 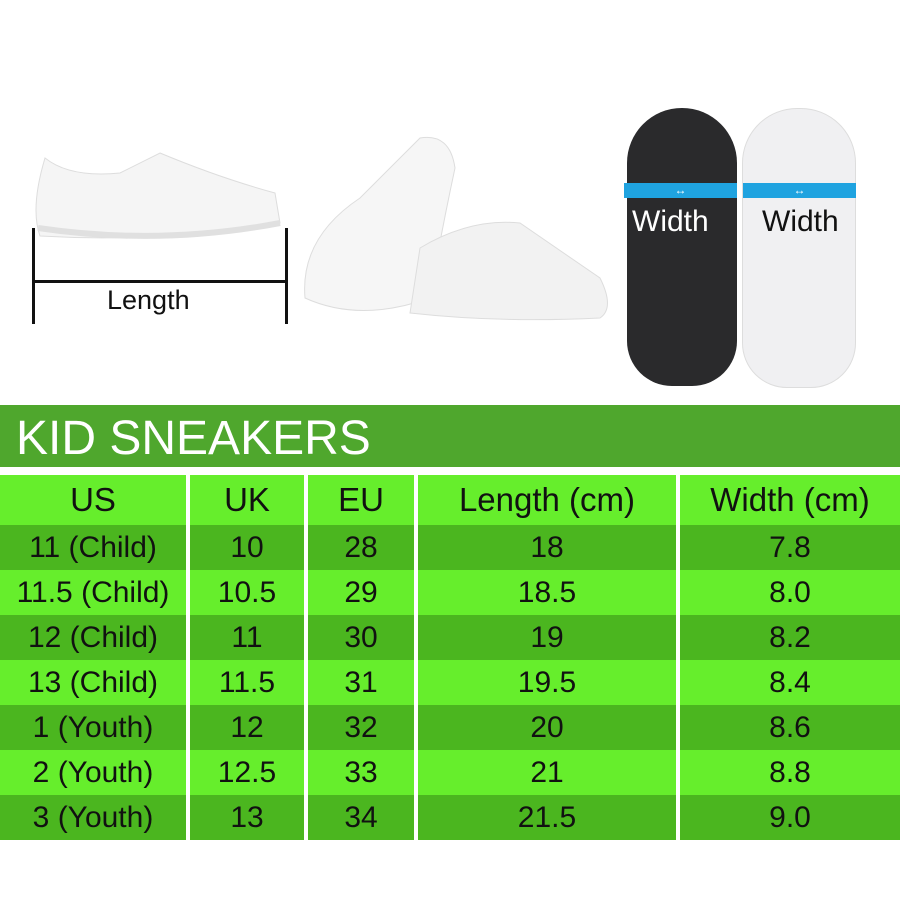 I want to click on chart-title-bar: KID SNEAKERS, so click(x=450, y=436).